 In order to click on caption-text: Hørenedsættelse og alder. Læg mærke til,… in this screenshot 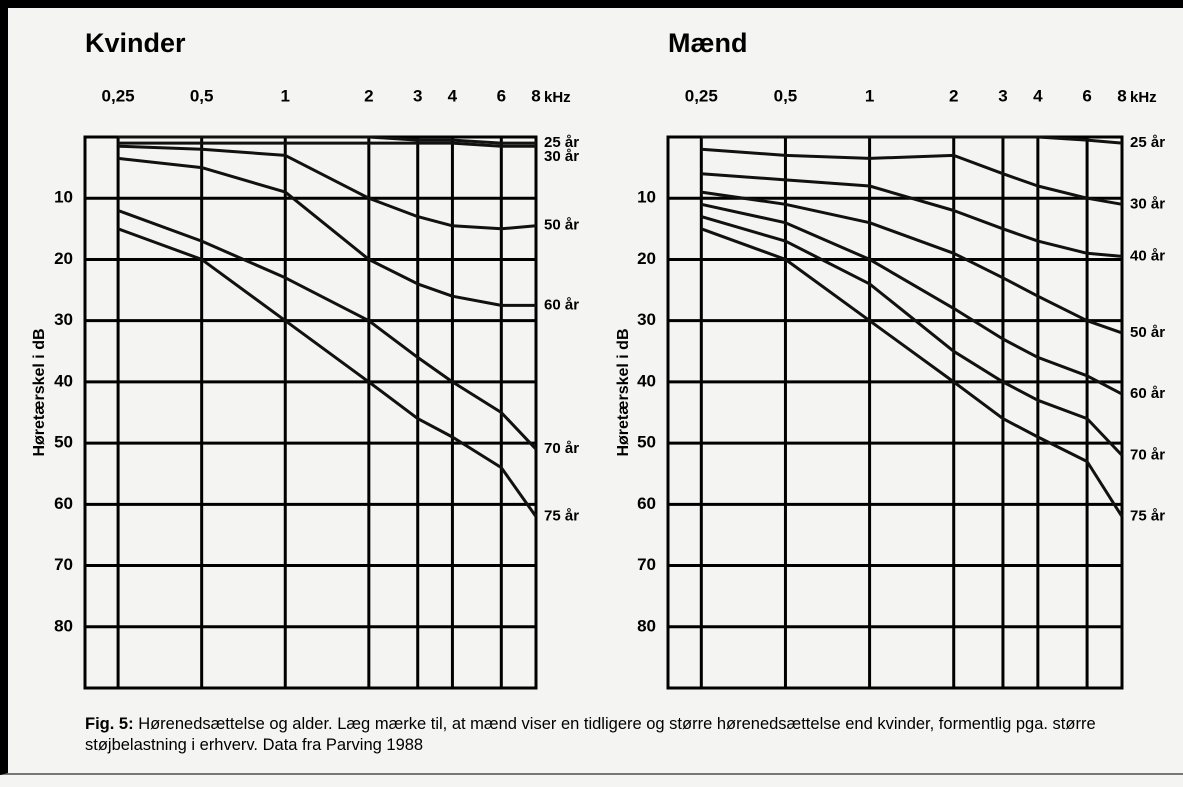, I will do `click(590, 734)`.